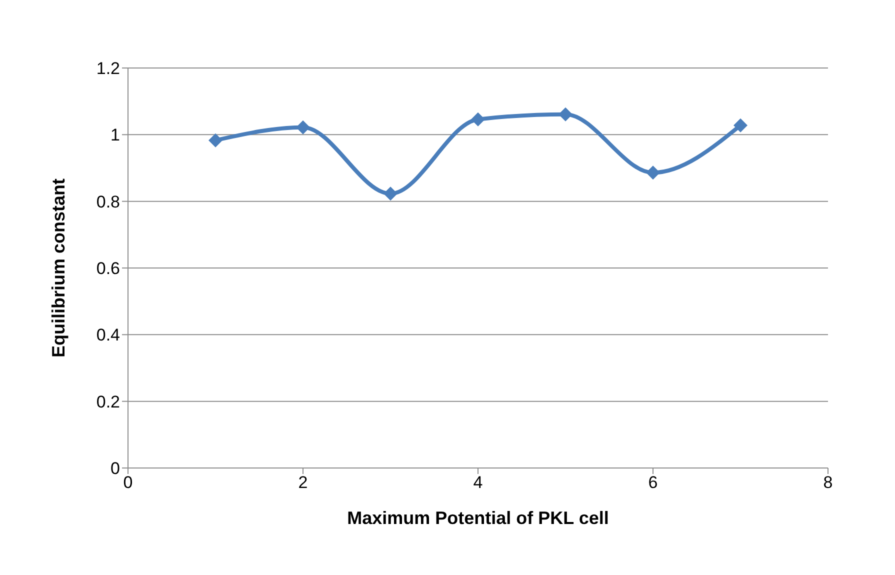 The image size is (895, 575). What do you see at coordinates (828, 482) in the screenshot?
I see `x-tick-label: 8` at bounding box center [828, 482].